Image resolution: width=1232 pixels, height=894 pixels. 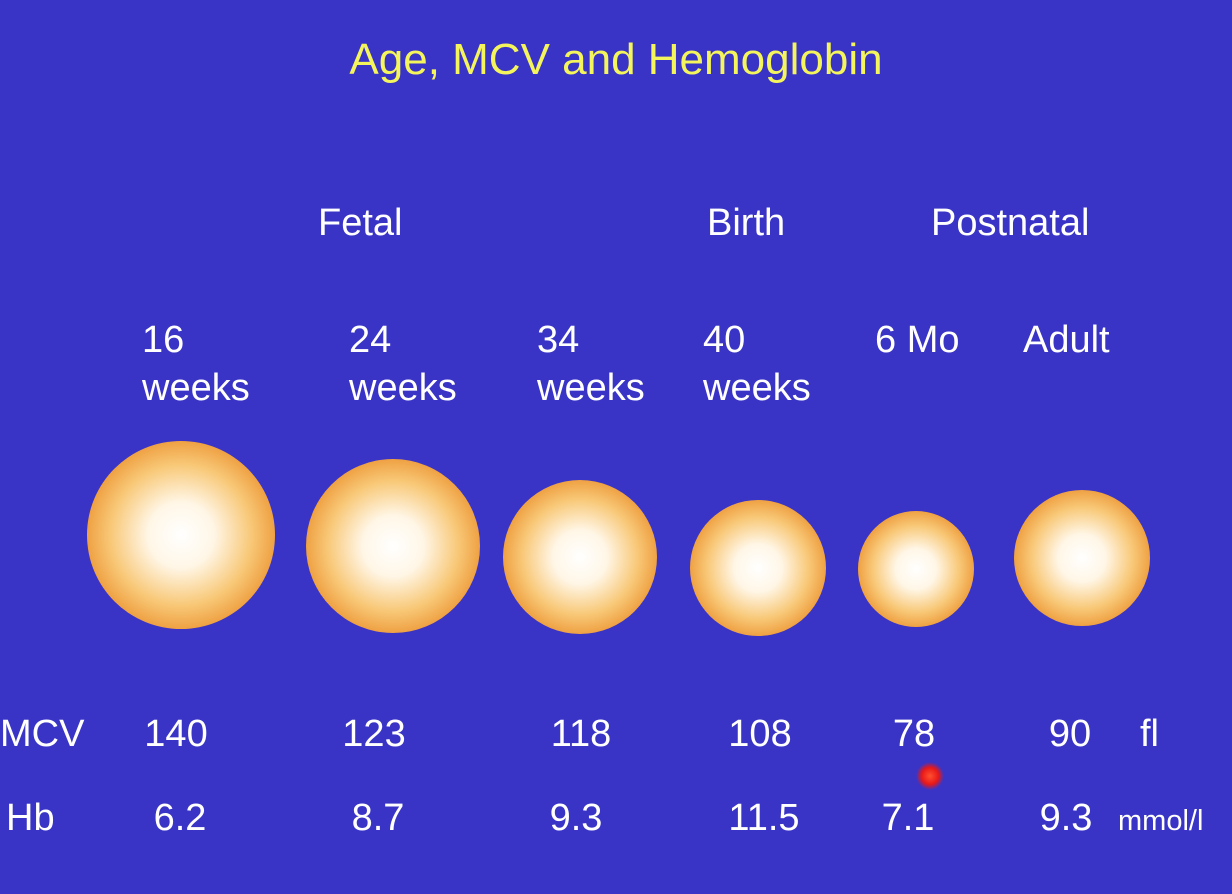 What do you see at coordinates (746, 223) in the screenshot?
I see `phase-label: Birth` at bounding box center [746, 223].